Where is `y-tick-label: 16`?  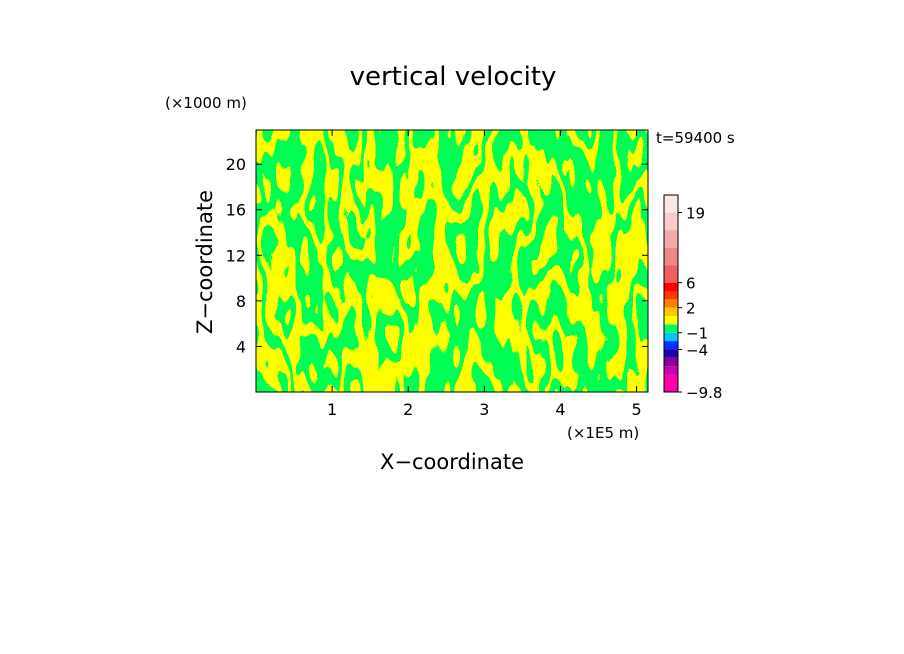
y-tick-label: 16 is located at coordinates (236, 210).